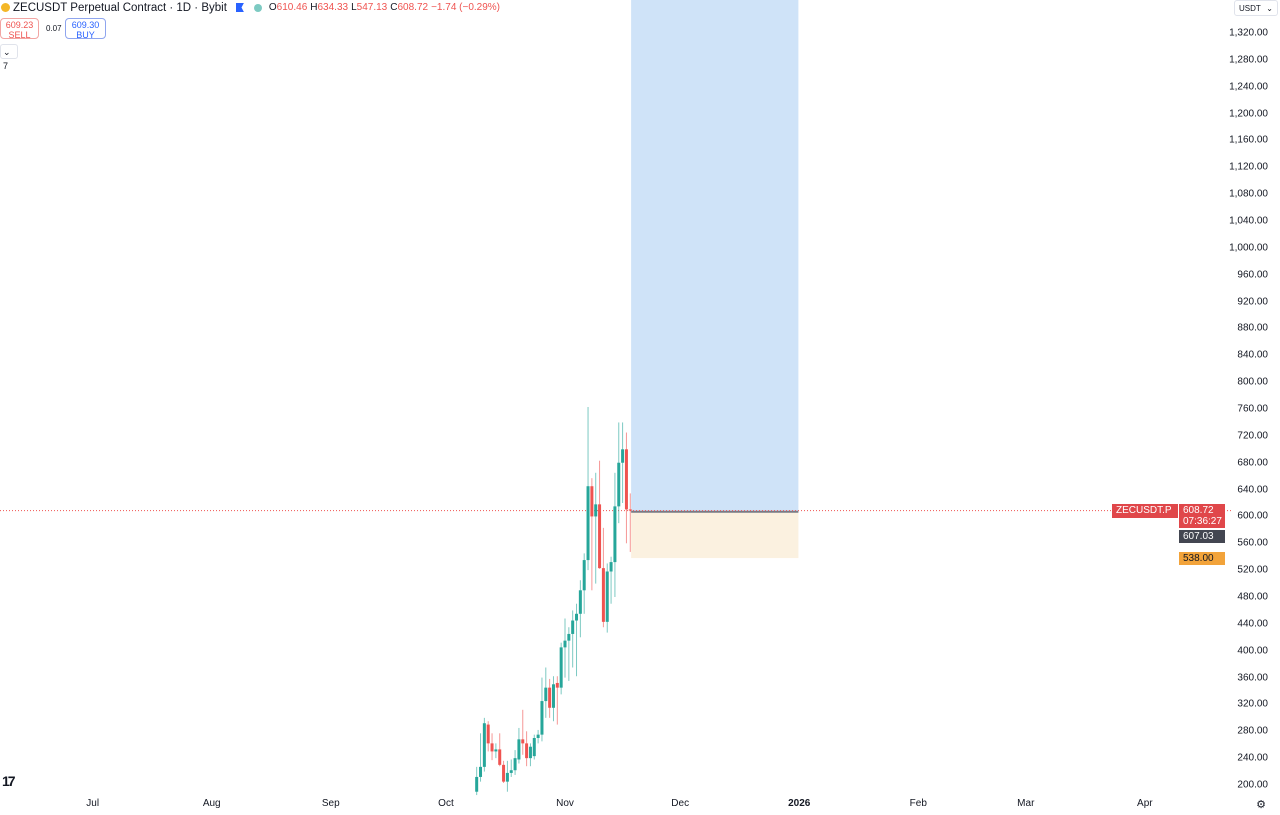  What do you see at coordinates (1248, 33) in the screenshot?
I see `price-tick-label: 1,320.00` at bounding box center [1248, 33].